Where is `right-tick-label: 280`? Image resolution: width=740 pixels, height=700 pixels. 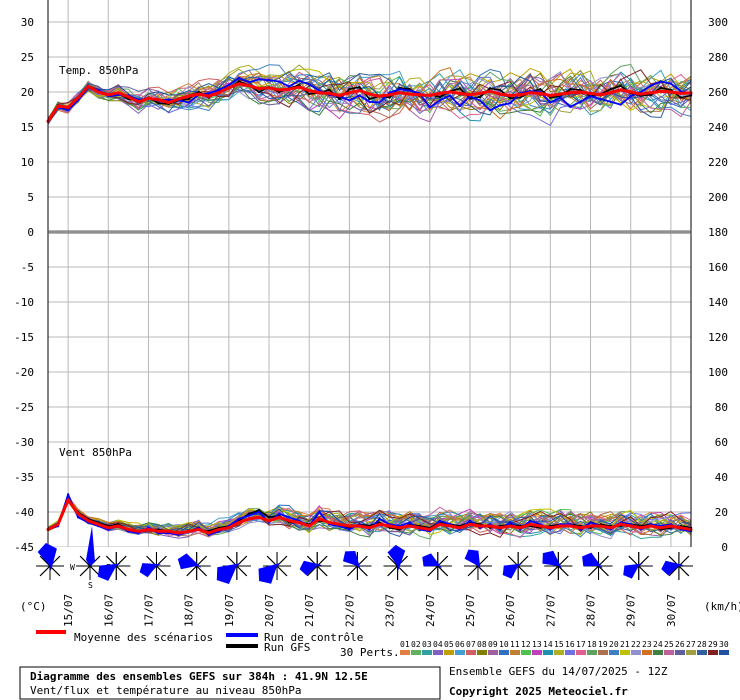 right-tick-label: 280 is located at coordinates (718, 57).